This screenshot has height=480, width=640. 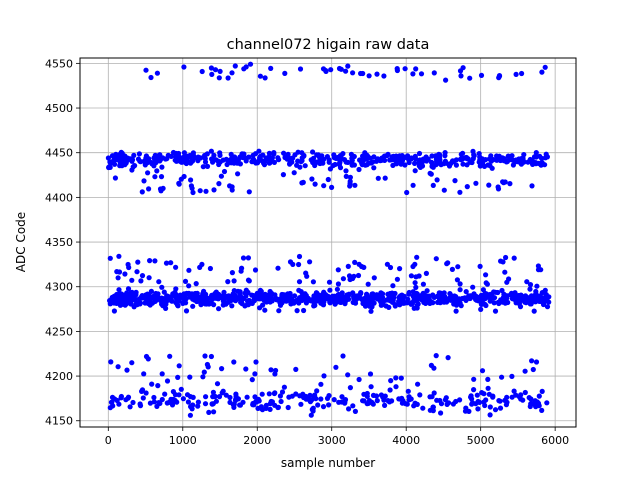 I want to click on chart-title: channel072 higain raw data, so click(x=328, y=45).